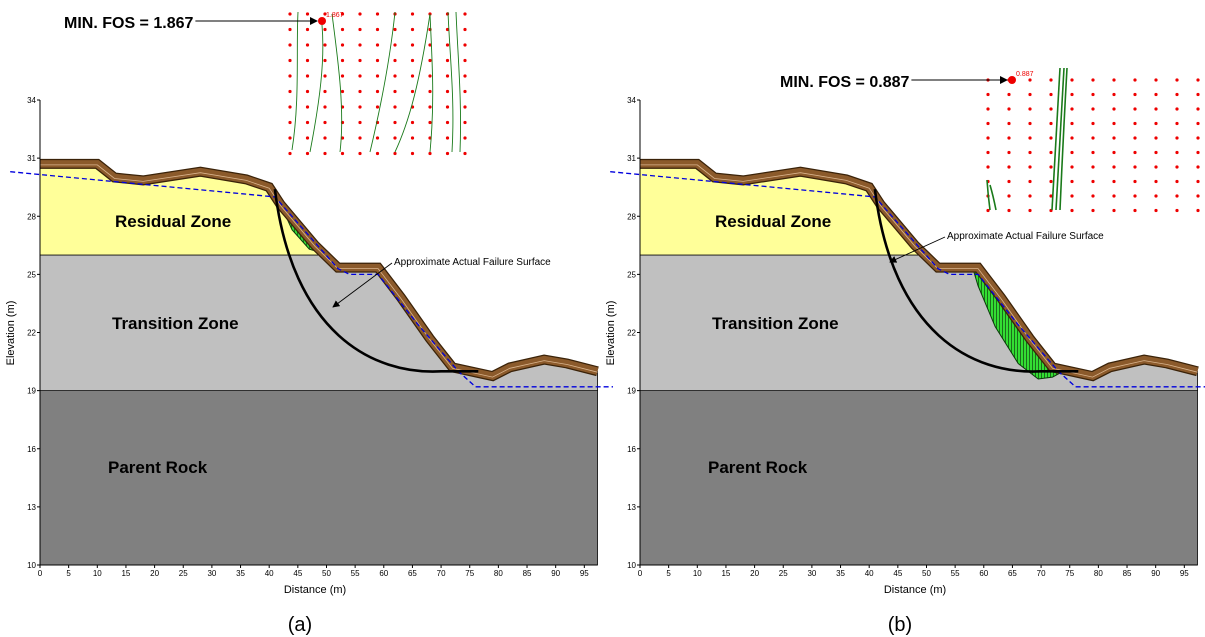 Image resolution: width=1205 pixels, height=637 pixels. Describe the element at coordinates (555, 573) in the screenshot. I see `x-tick-label: 90` at that location.